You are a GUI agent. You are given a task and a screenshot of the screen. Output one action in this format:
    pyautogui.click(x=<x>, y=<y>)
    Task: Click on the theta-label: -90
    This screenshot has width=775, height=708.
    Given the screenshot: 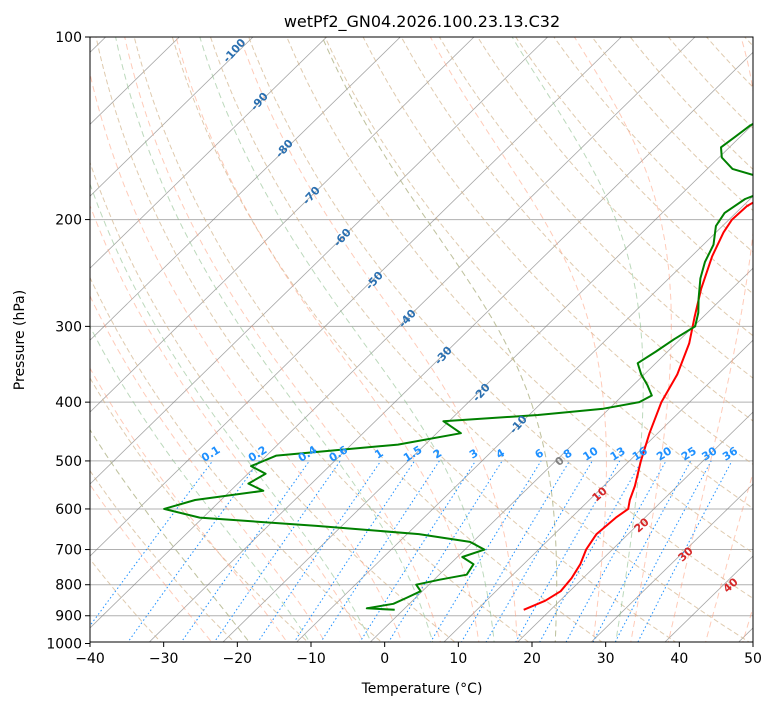 What is the action you would take?
    pyautogui.click(x=259, y=102)
    